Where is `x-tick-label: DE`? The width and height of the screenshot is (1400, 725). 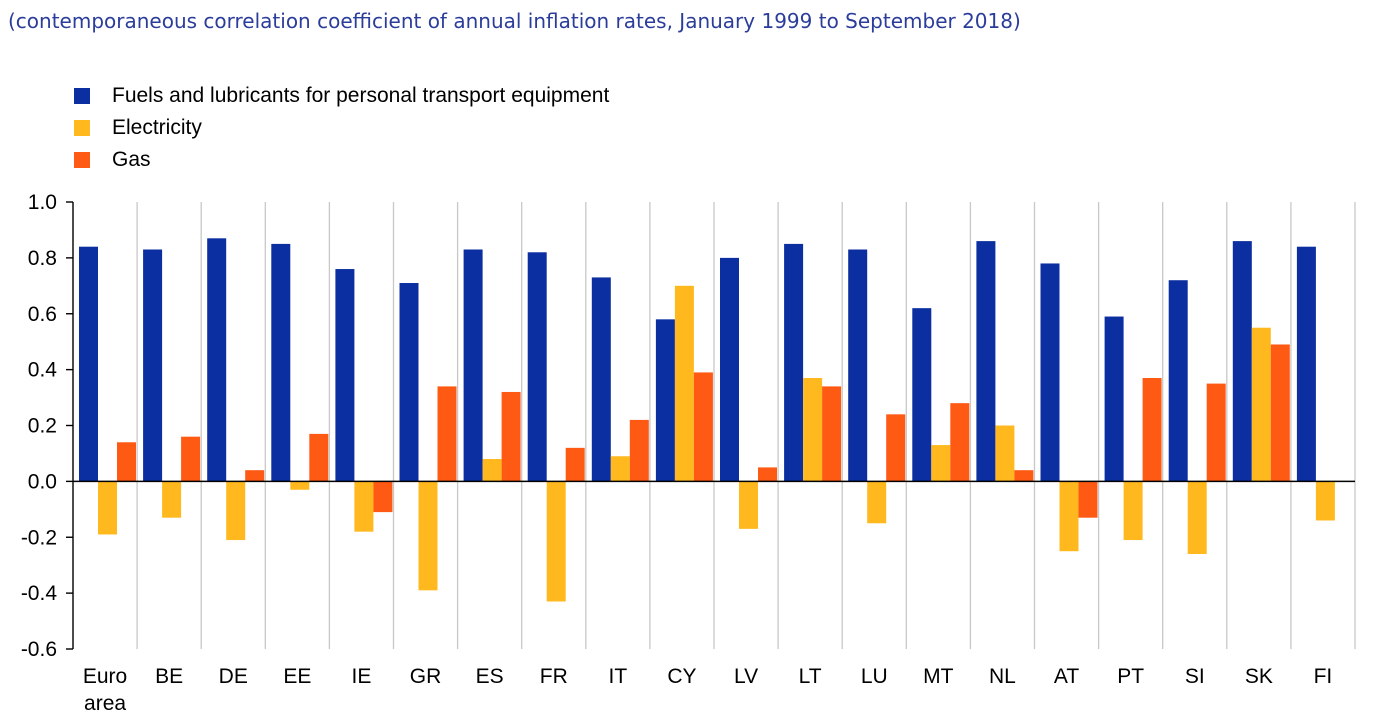
x-tick-label: DE is located at coordinates (233, 676).